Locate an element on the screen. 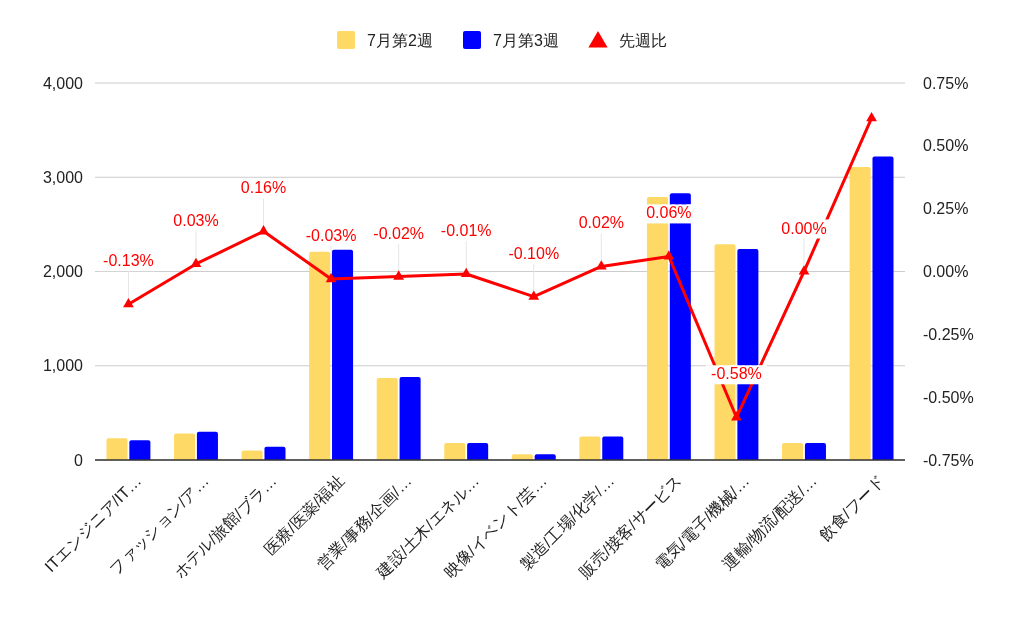 The width and height of the screenshot is (1024, 633). y-tick-label: 2,000 is located at coordinates (63, 272).